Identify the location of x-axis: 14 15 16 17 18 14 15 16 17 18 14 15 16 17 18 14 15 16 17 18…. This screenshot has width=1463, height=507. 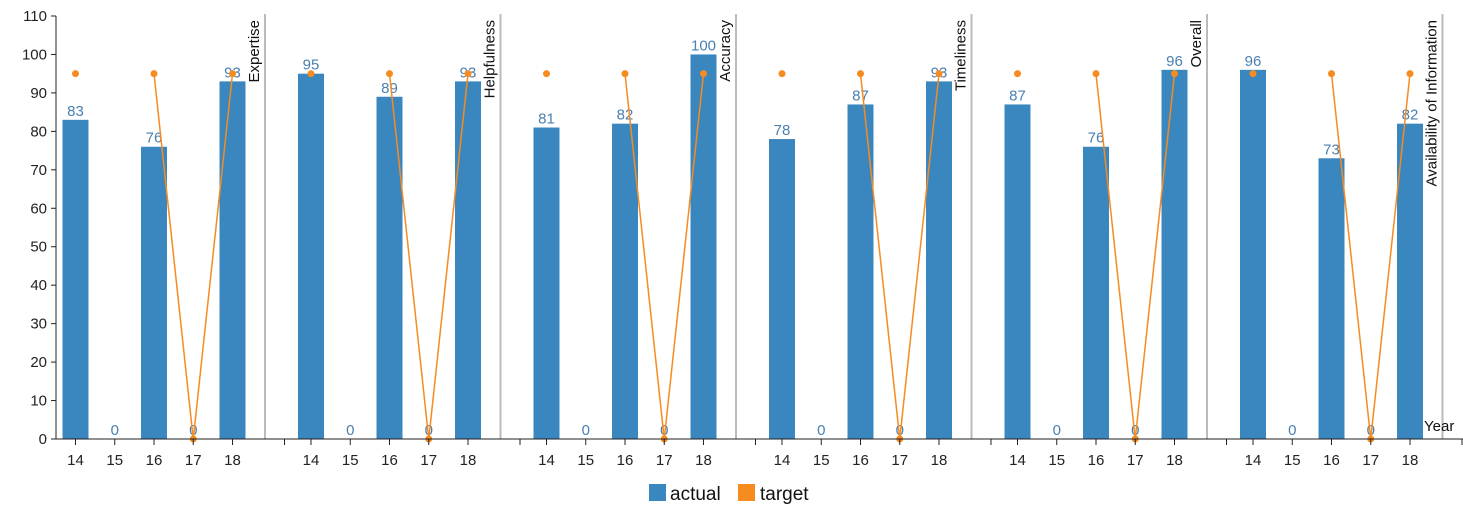
(759, 453).